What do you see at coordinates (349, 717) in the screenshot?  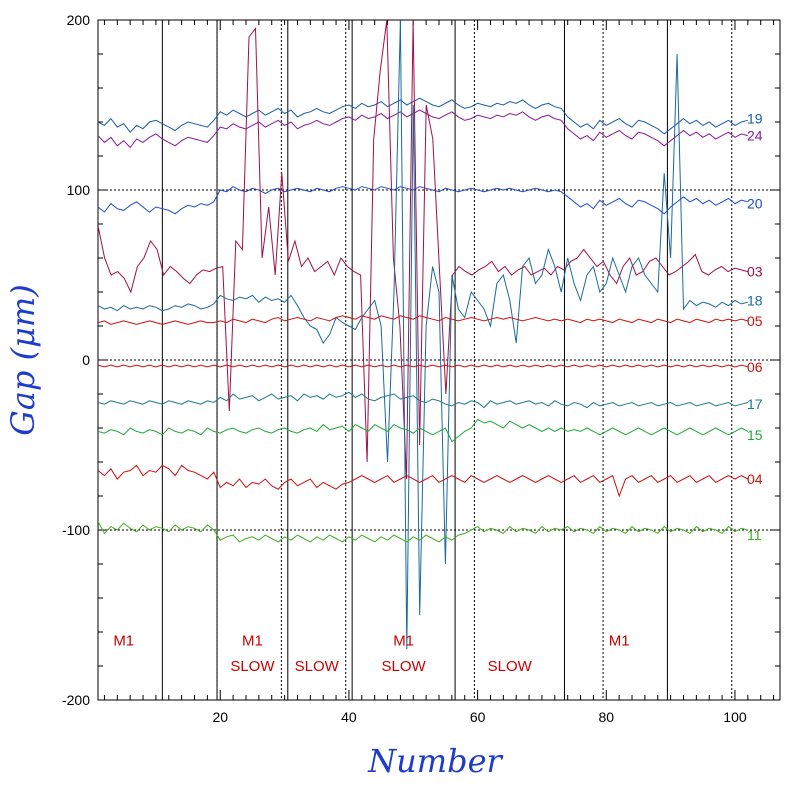 I see `x-tick-label: 40` at bounding box center [349, 717].